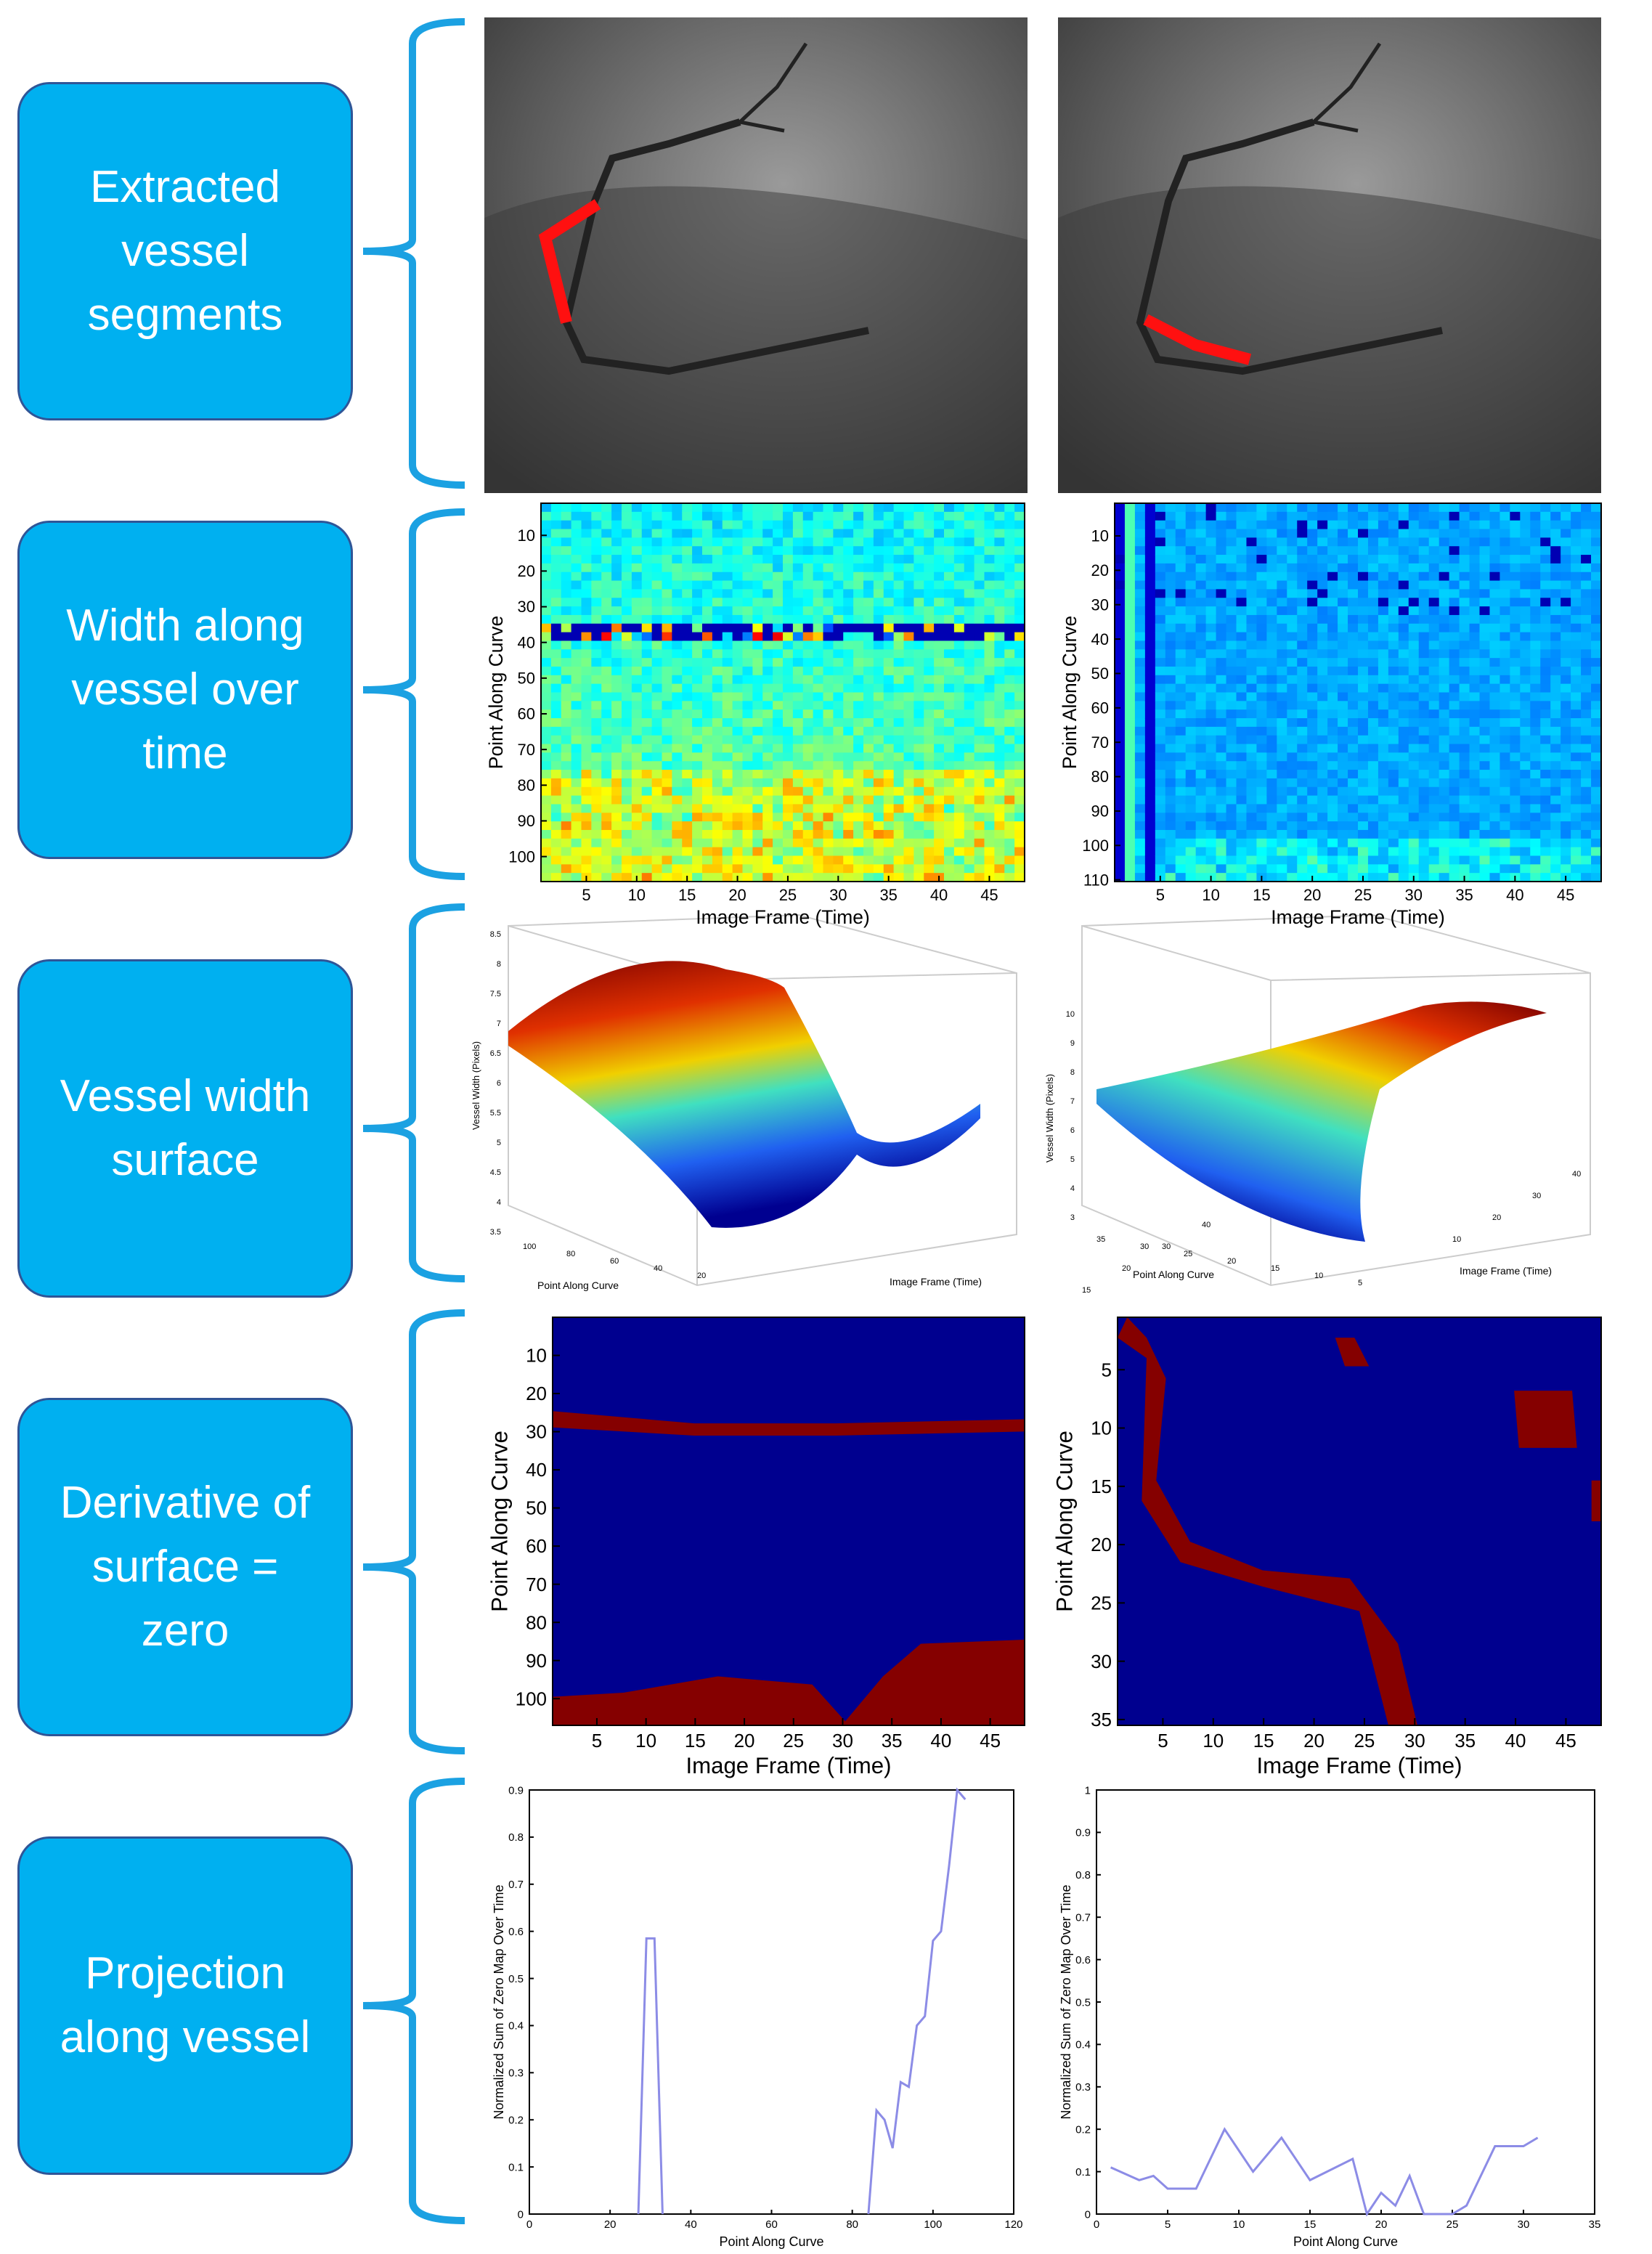 This screenshot has width=1652, height=2254. I want to click on x-tick-label: 15, so click(1261, 895).